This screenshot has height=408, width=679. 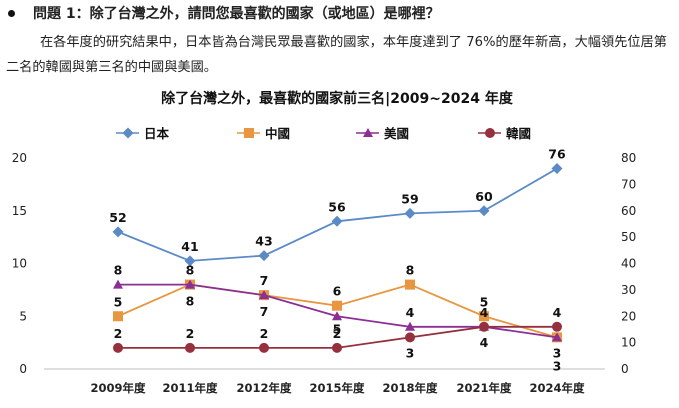 What do you see at coordinates (264, 388) in the screenshot?
I see `x-axis-tick-label: 2012年度` at bounding box center [264, 388].